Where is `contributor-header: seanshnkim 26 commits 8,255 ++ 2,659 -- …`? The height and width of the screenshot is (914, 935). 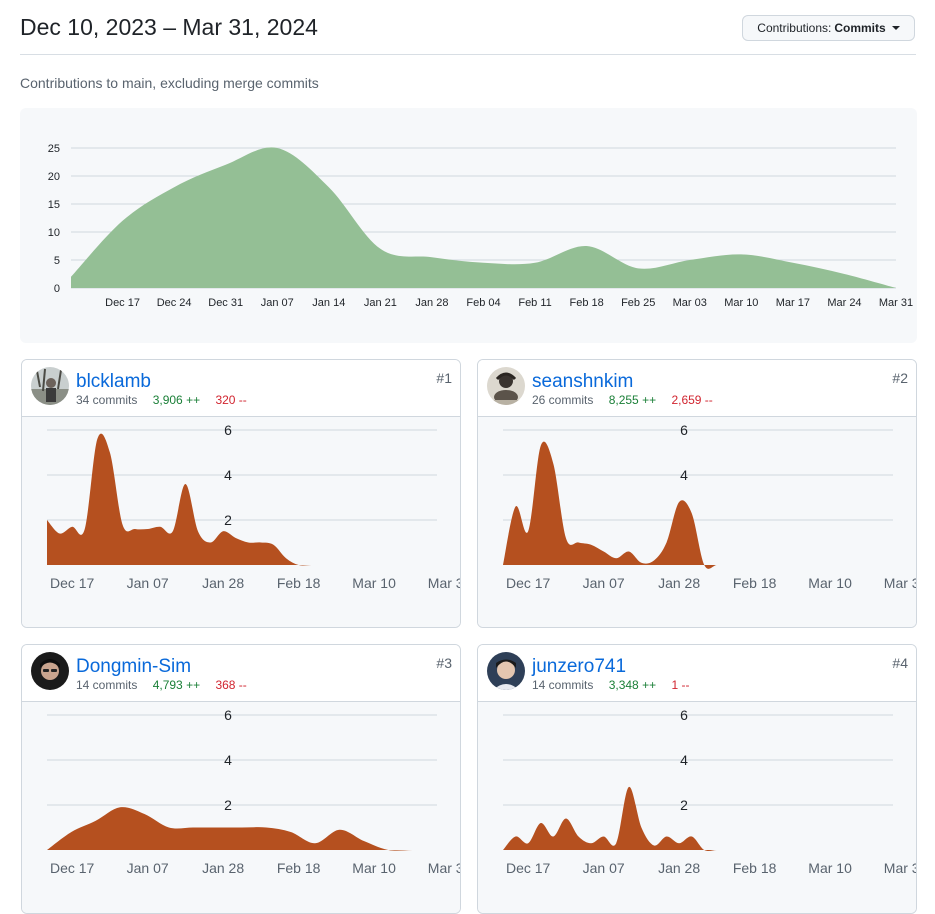
contributor-header: seanshnkim 26 commits 8,255 ++ 2,659 -- … is located at coordinates (697, 388).